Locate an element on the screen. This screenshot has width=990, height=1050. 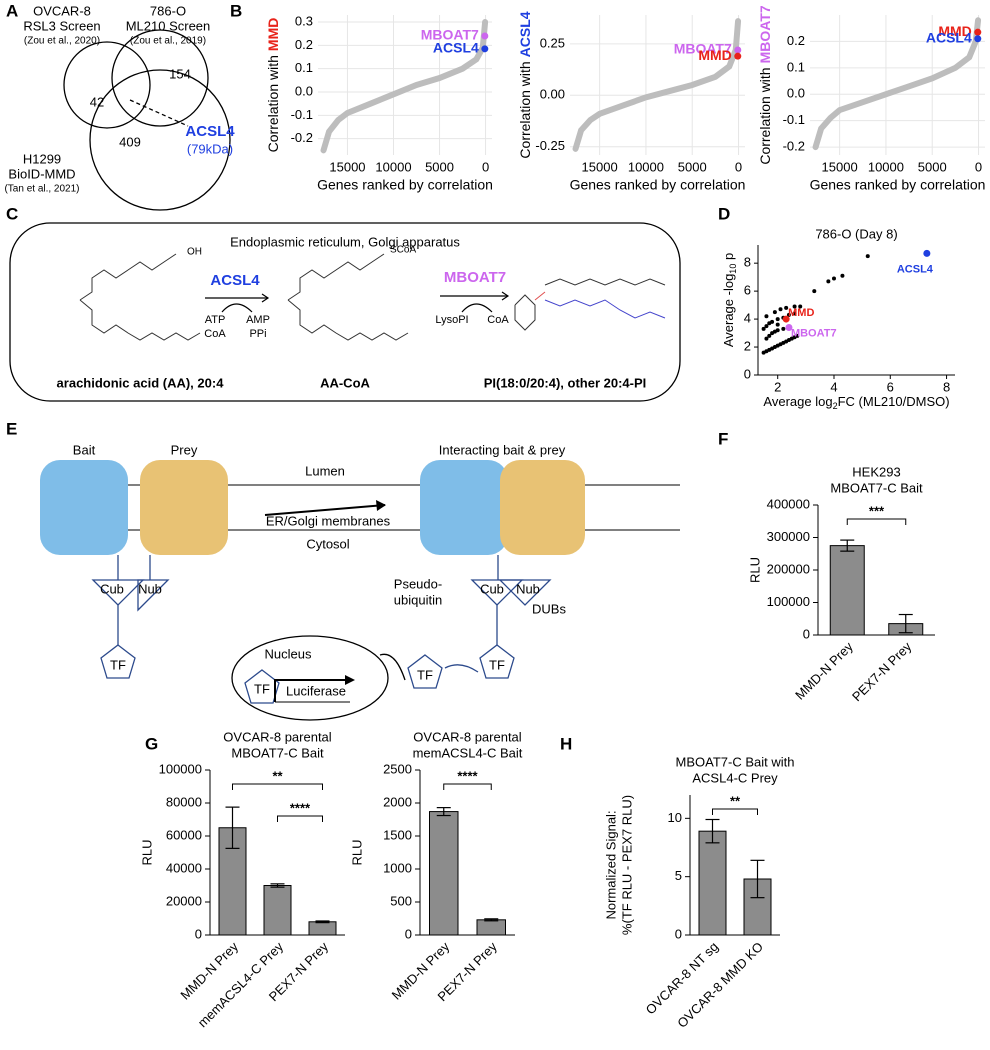
group-label: OH is located at coordinates (194, 252).